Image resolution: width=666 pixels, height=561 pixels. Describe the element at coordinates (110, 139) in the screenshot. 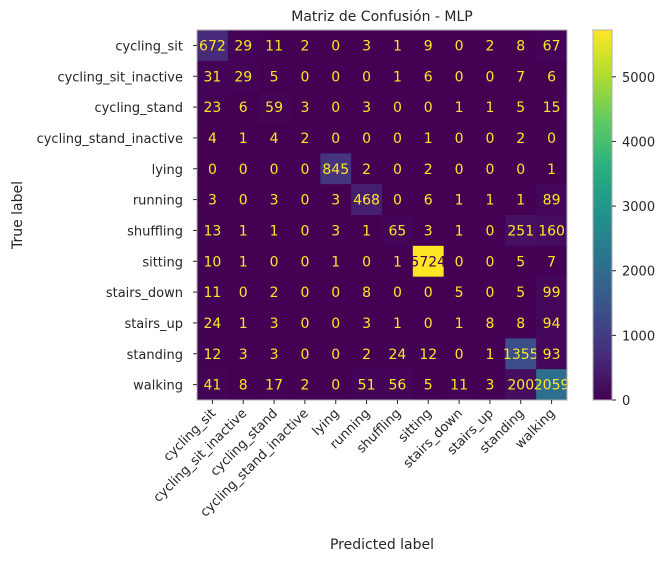

I see `y-tick-label: cycling_stand_inactive` at that location.